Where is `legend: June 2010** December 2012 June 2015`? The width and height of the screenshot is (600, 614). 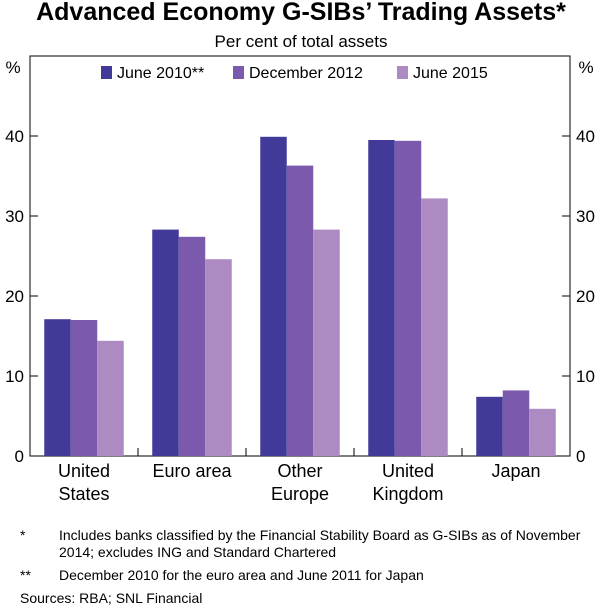
legend: June 2010** December 2012 June 2015 is located at coordinates (294, 73).